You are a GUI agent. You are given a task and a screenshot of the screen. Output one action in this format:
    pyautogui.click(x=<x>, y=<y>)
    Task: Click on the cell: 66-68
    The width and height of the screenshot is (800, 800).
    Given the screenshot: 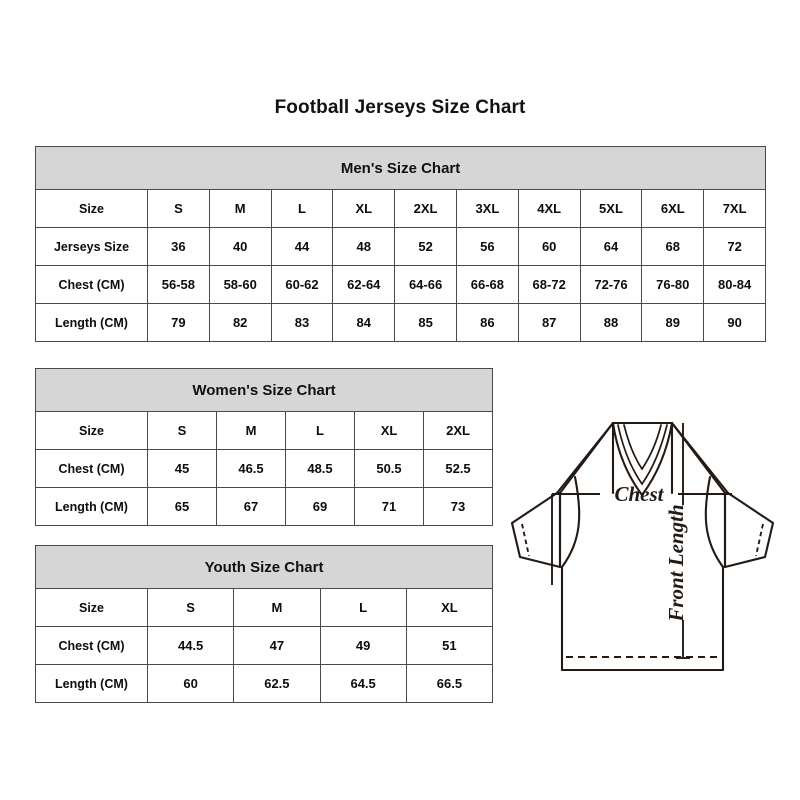 What is the action you would take?
    pyautogui.click(x=487, y=284)
    